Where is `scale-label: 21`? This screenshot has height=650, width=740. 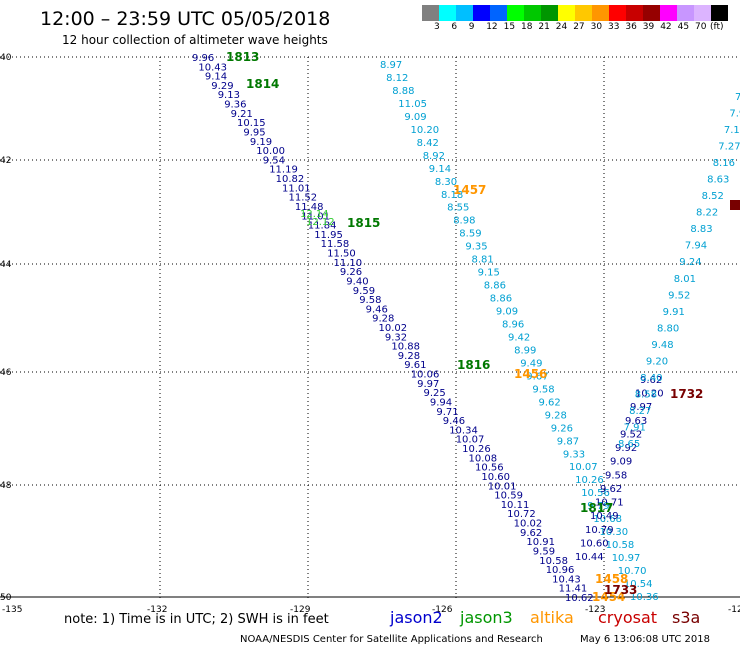 scale-label: 21 is located at coordinates (544, 27).